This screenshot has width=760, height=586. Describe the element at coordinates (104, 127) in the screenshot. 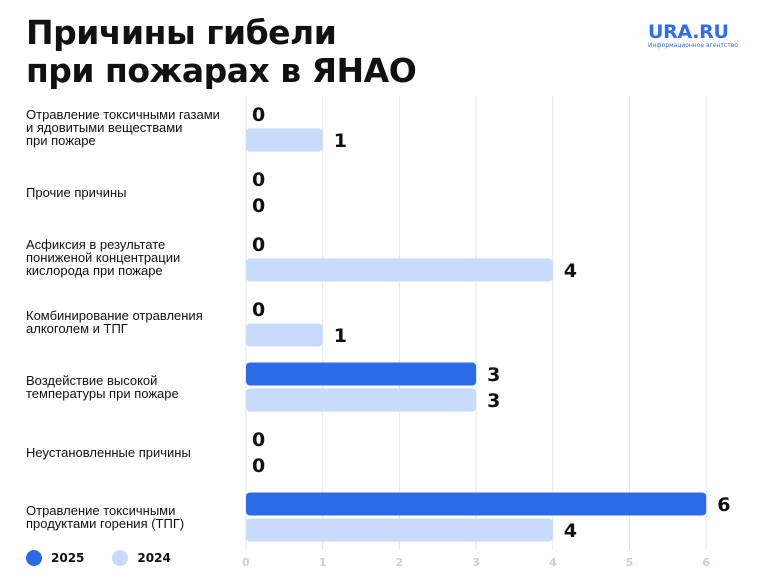

I see `category-label-0-line-1: и ядовитыми веществами` at that location.